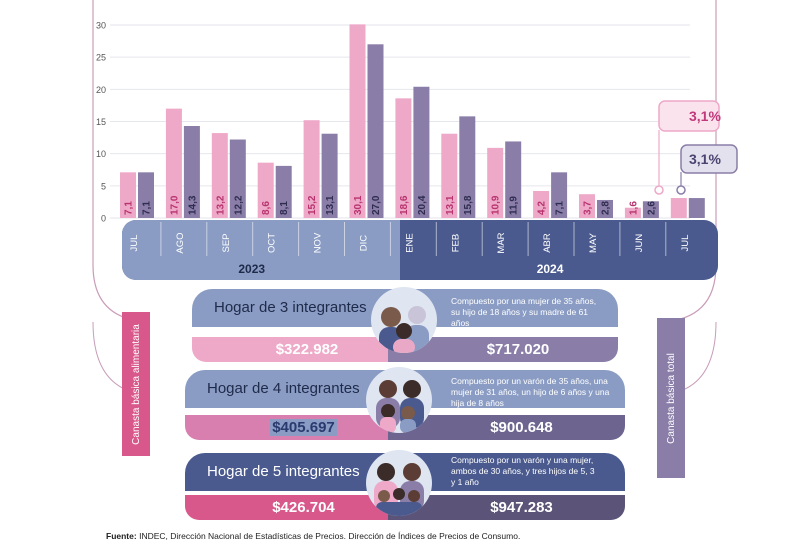 Image resolution: width=800 pixels, height=551 pixels. I want to click on x-tick-label: DIC, so click(364, 243).